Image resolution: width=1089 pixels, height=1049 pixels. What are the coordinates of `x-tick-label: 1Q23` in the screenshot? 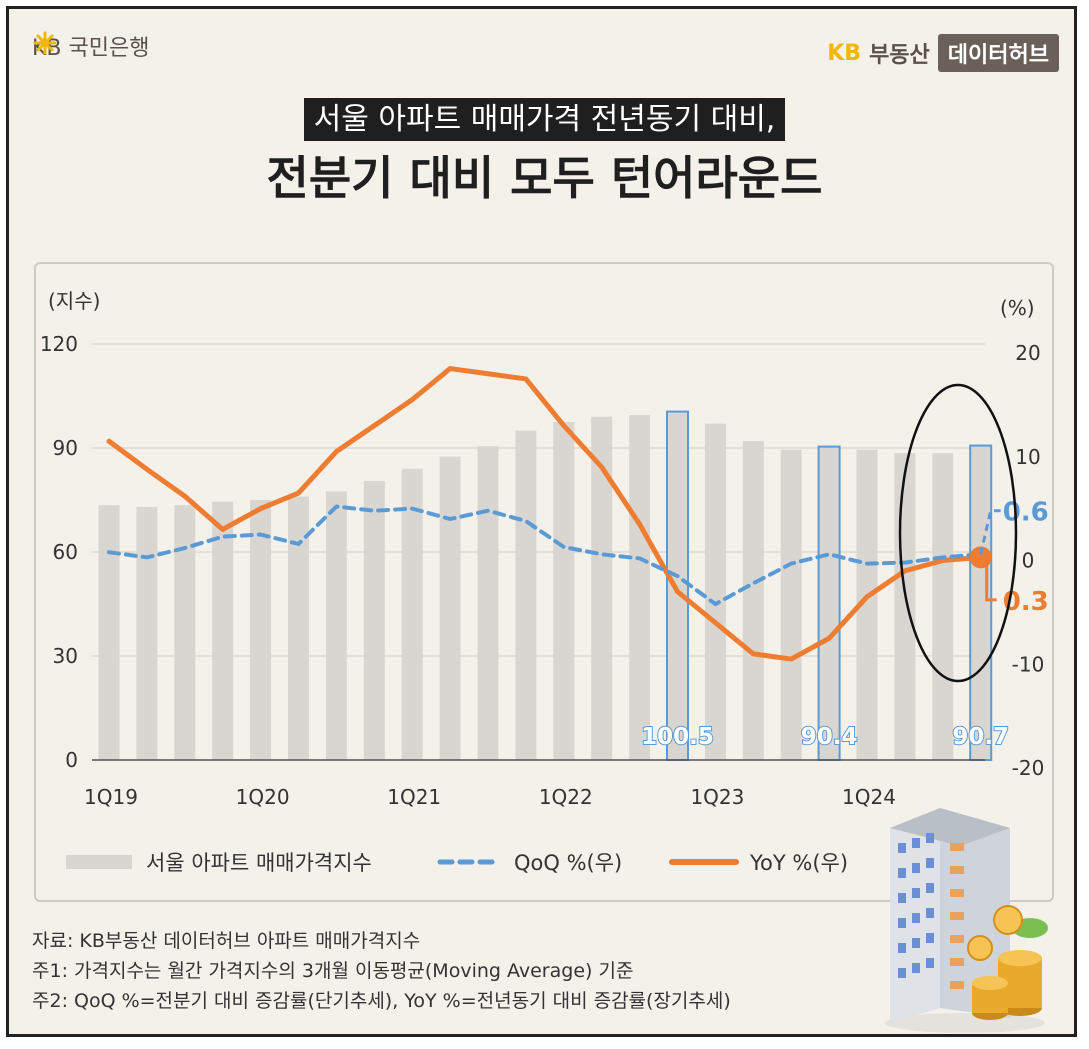 It's located at (717, 797).